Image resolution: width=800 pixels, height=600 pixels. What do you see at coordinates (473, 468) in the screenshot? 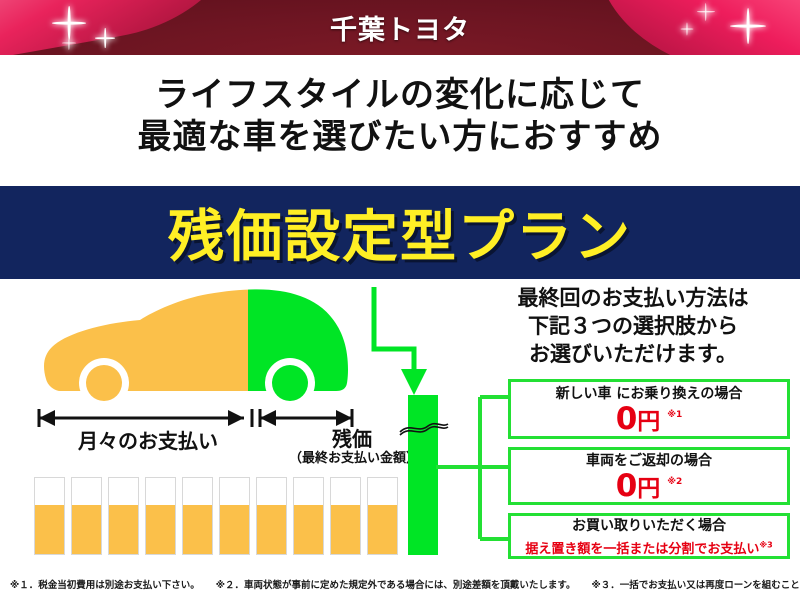
I see `bracket-tree-icon` at bounding box center [473, 468].